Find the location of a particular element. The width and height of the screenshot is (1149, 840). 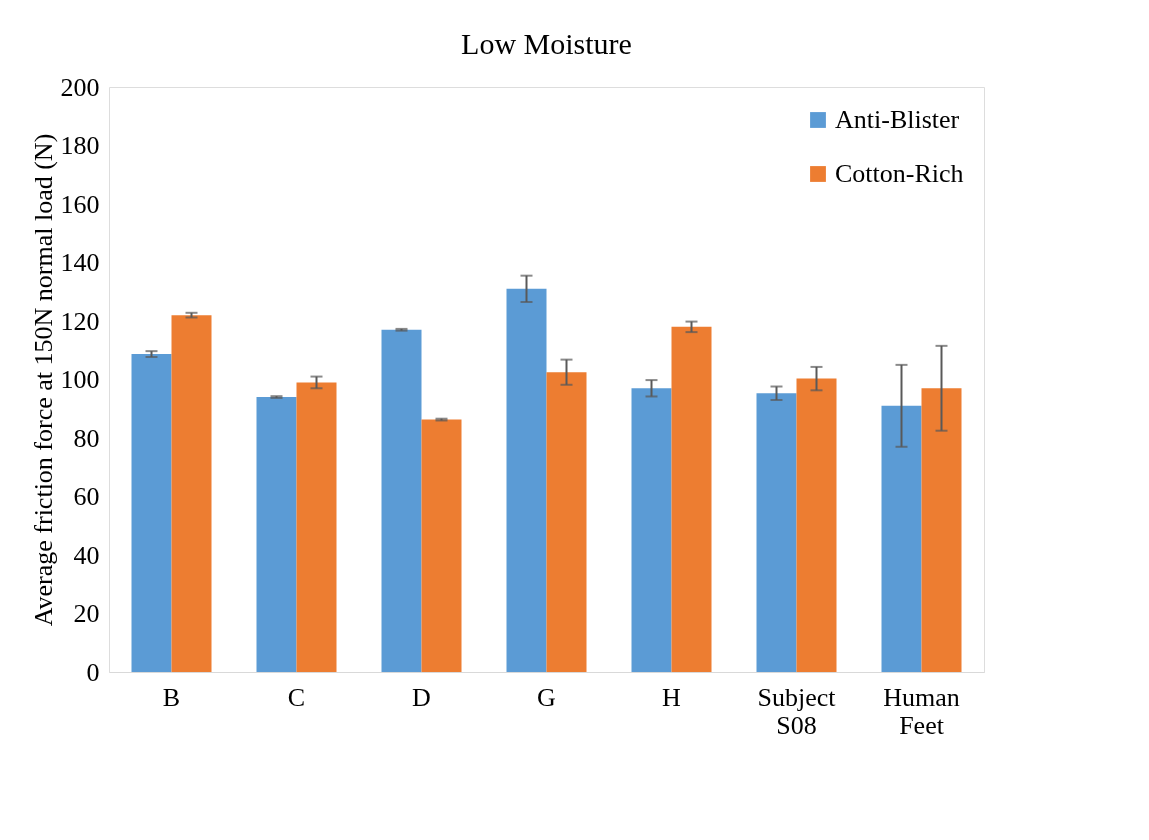

x-tick-label: Subject S08 is located at coordinates (797, 711).